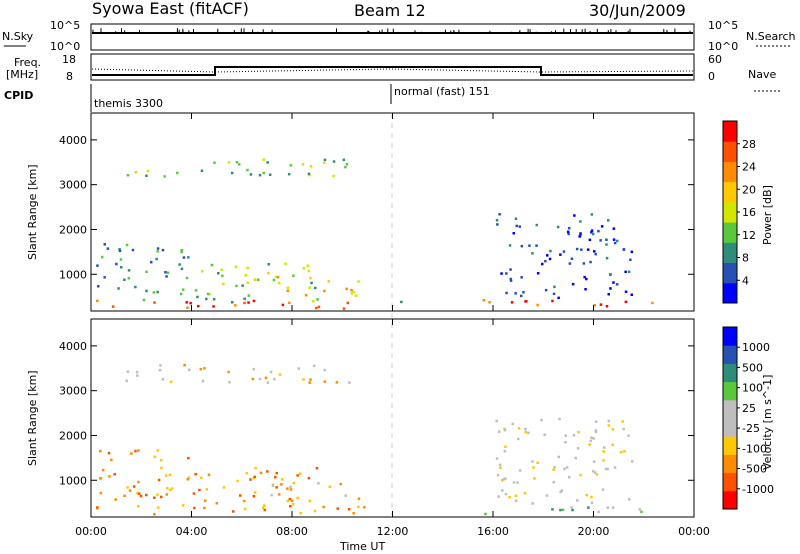 This screenshot has width=800, height=554. I want to click on colorbar-tick-label: 8, so click(745, 258).